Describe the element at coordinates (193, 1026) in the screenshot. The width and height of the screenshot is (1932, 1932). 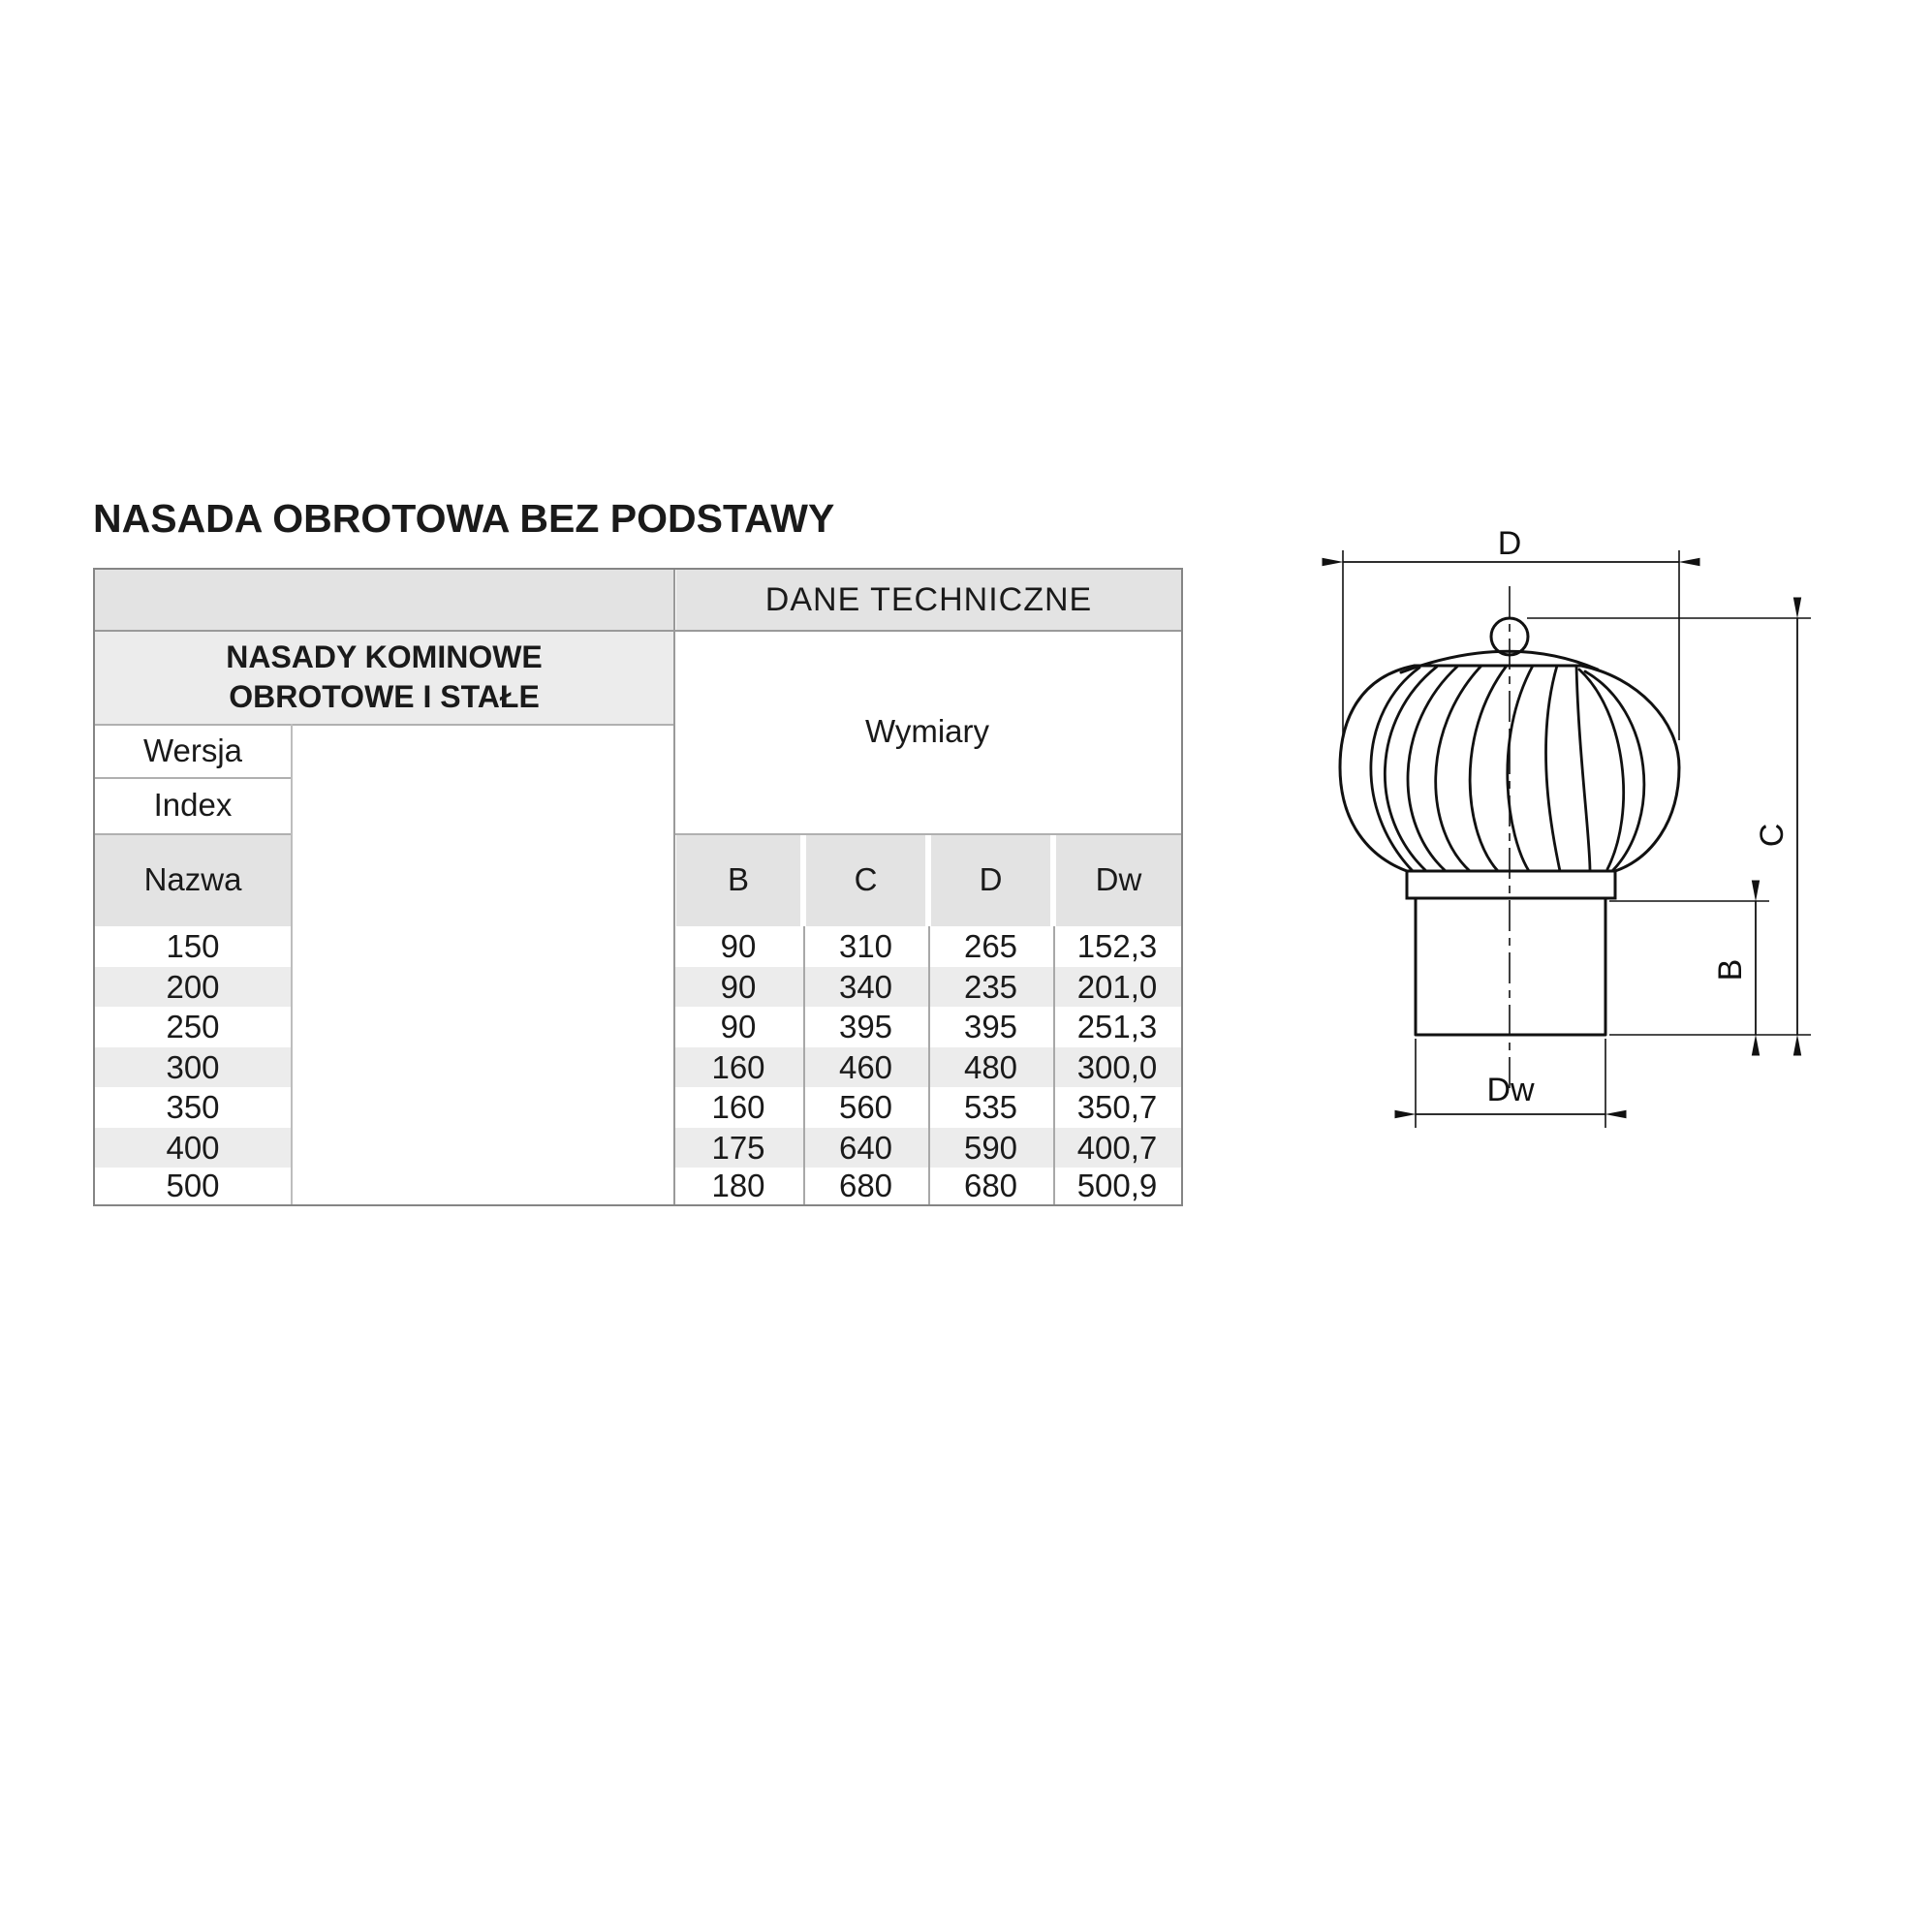
I see `cell-nazwa: 250` at that location.